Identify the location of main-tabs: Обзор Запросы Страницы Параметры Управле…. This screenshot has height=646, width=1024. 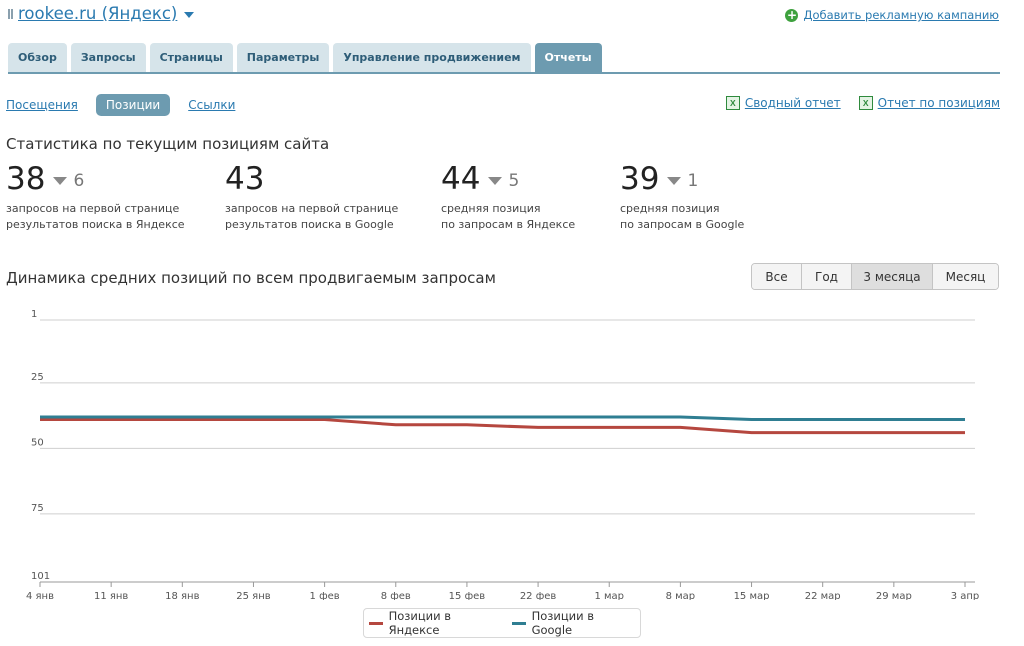
(307, 57).